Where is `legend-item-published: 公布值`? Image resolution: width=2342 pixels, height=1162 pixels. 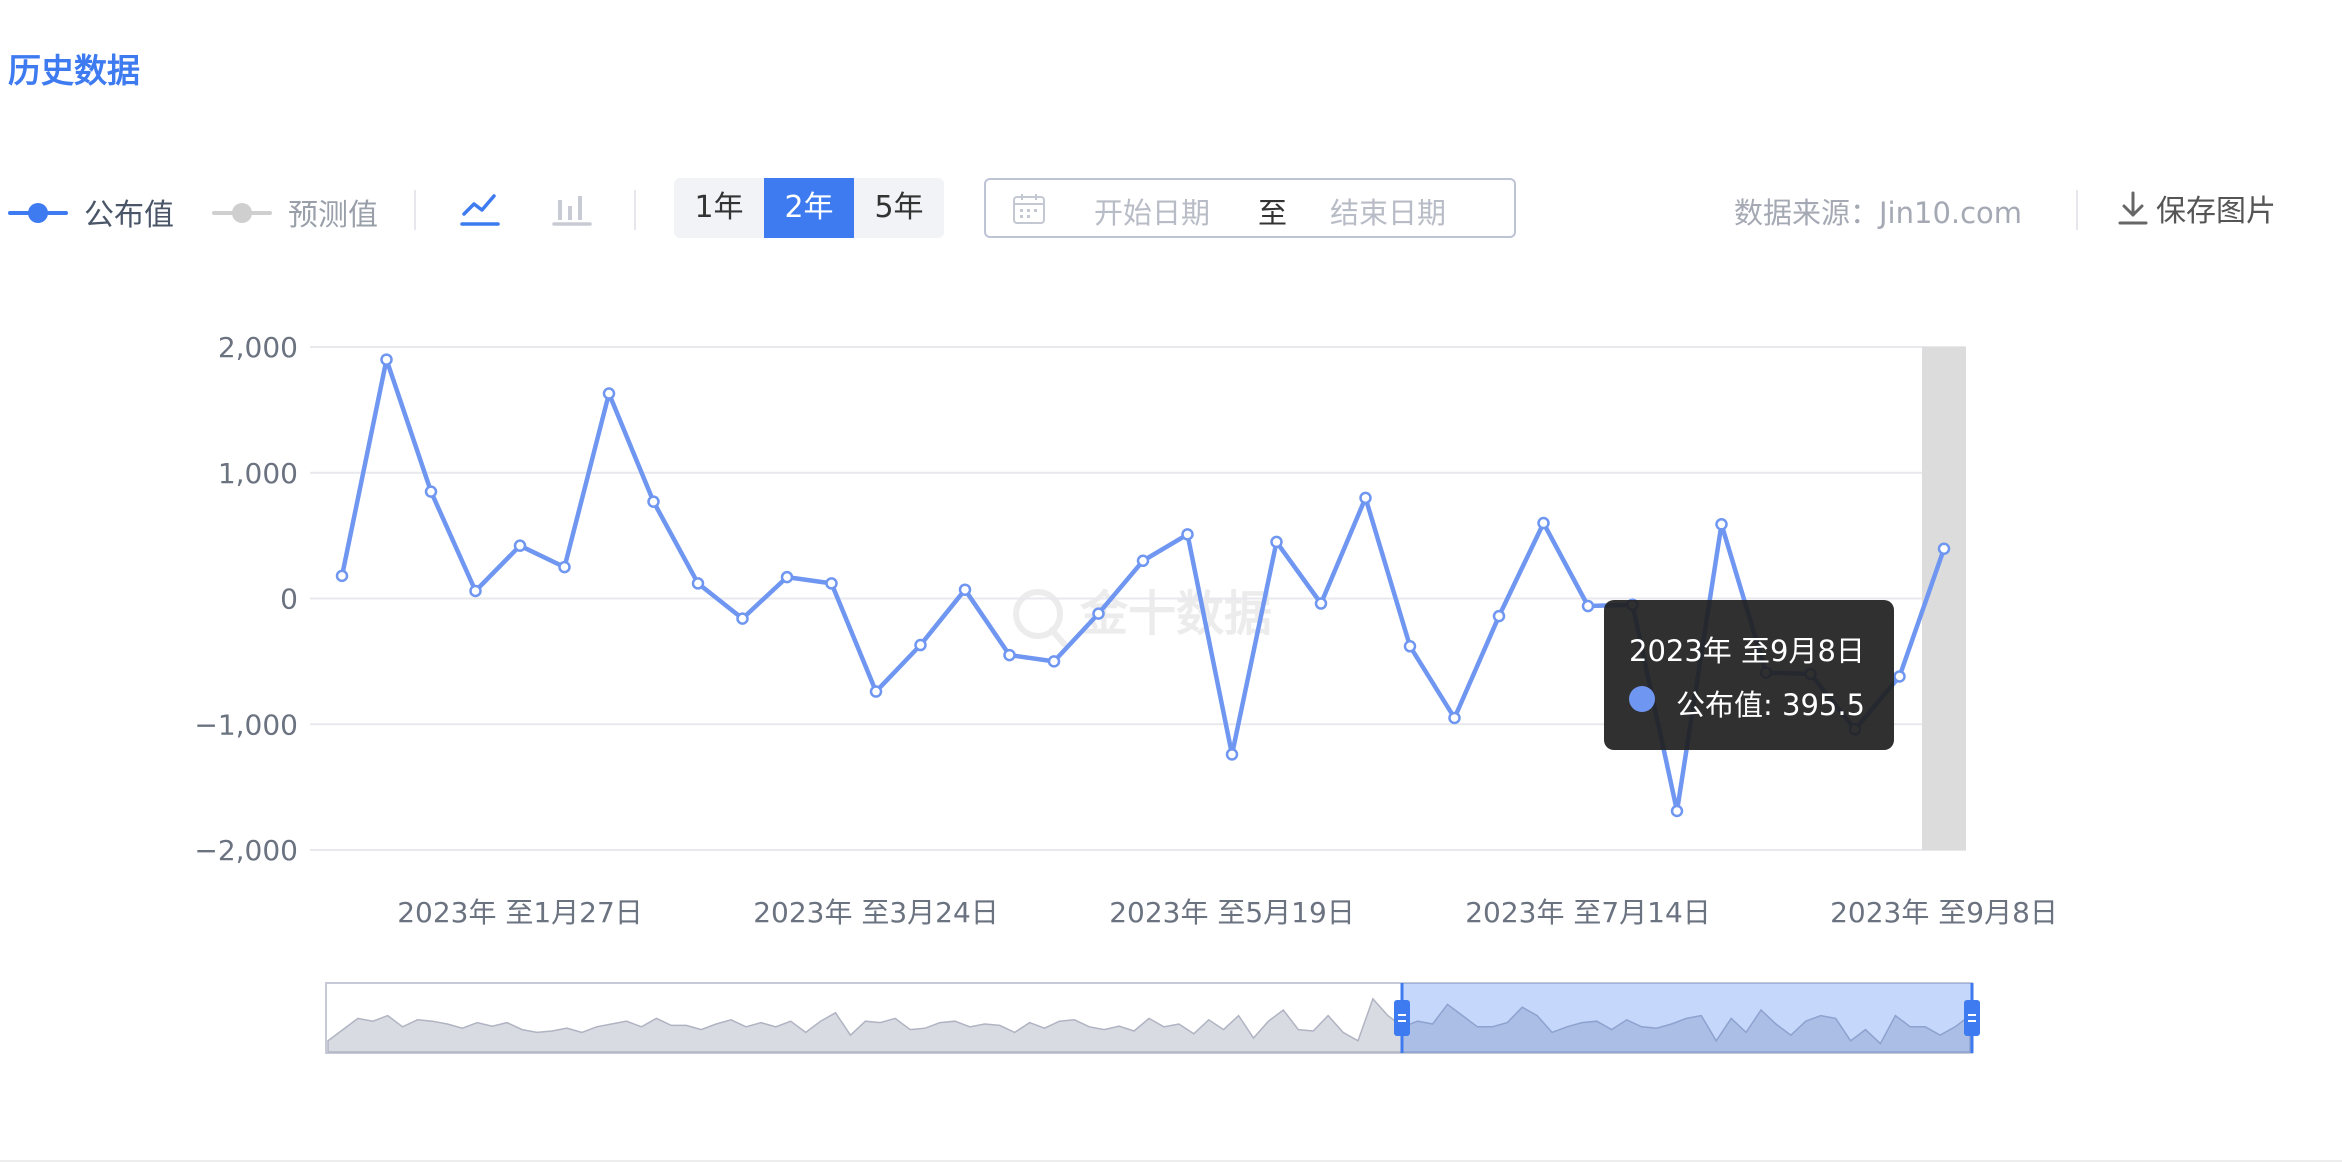 legend-item-published: 公布值 is located at coordinates (91, 212).